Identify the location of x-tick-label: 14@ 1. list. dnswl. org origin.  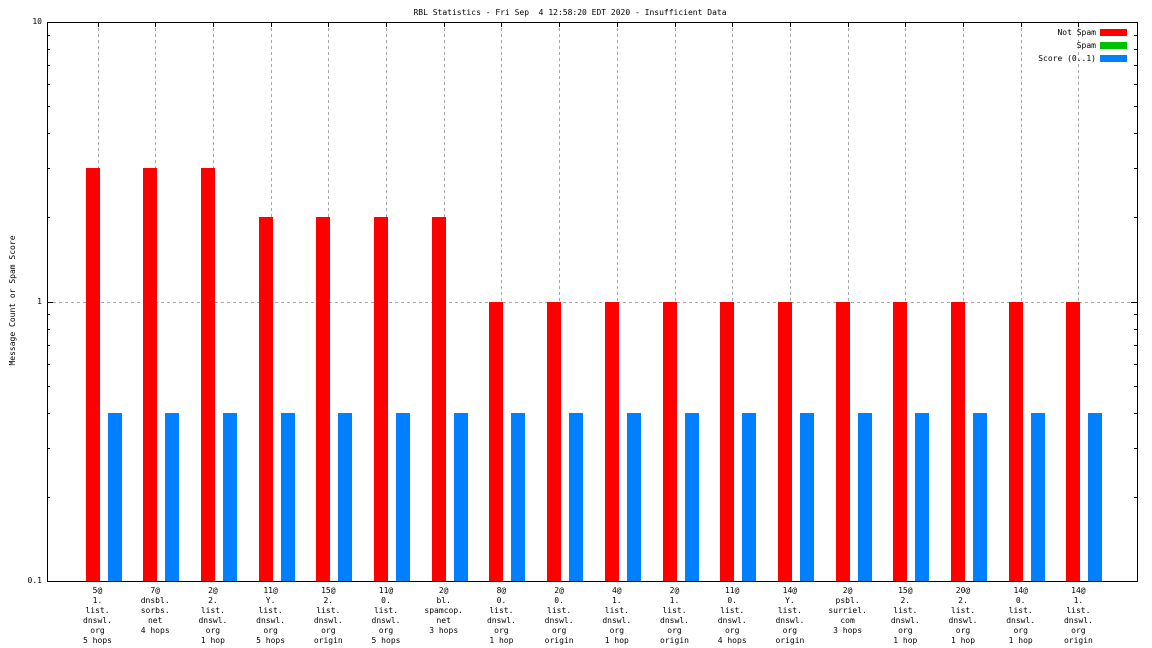
(1078, 615).